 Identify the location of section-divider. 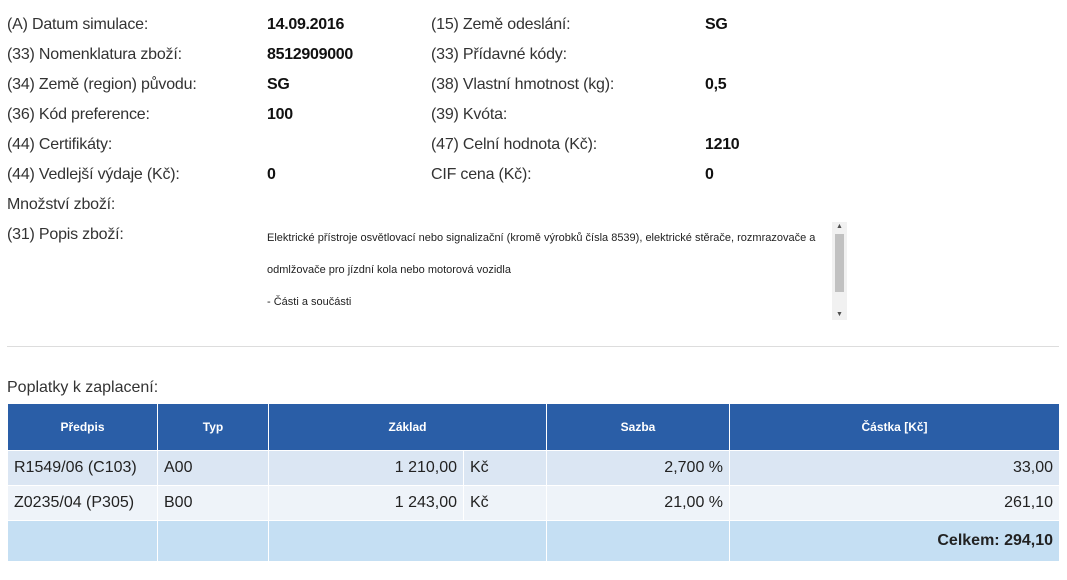
(533, 346).